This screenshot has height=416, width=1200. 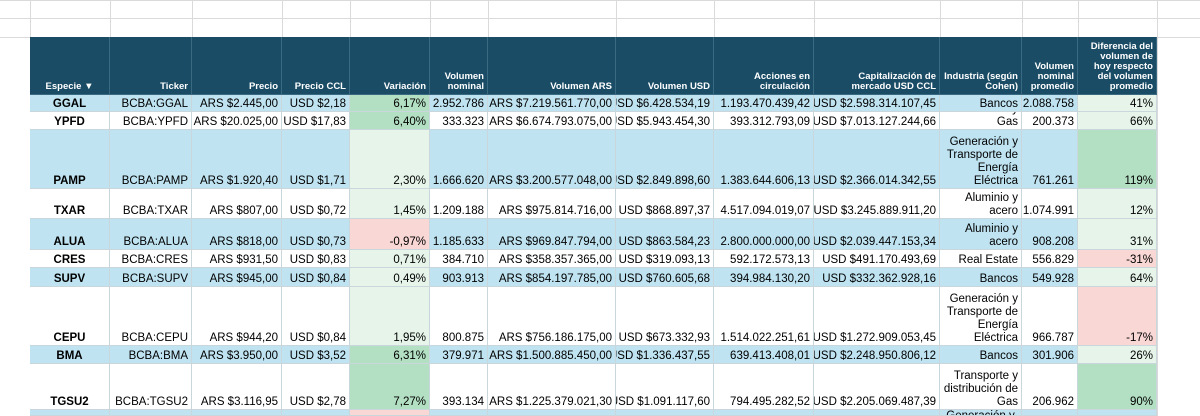 I want to click on cell-acciones, so click(x=764, y=413).